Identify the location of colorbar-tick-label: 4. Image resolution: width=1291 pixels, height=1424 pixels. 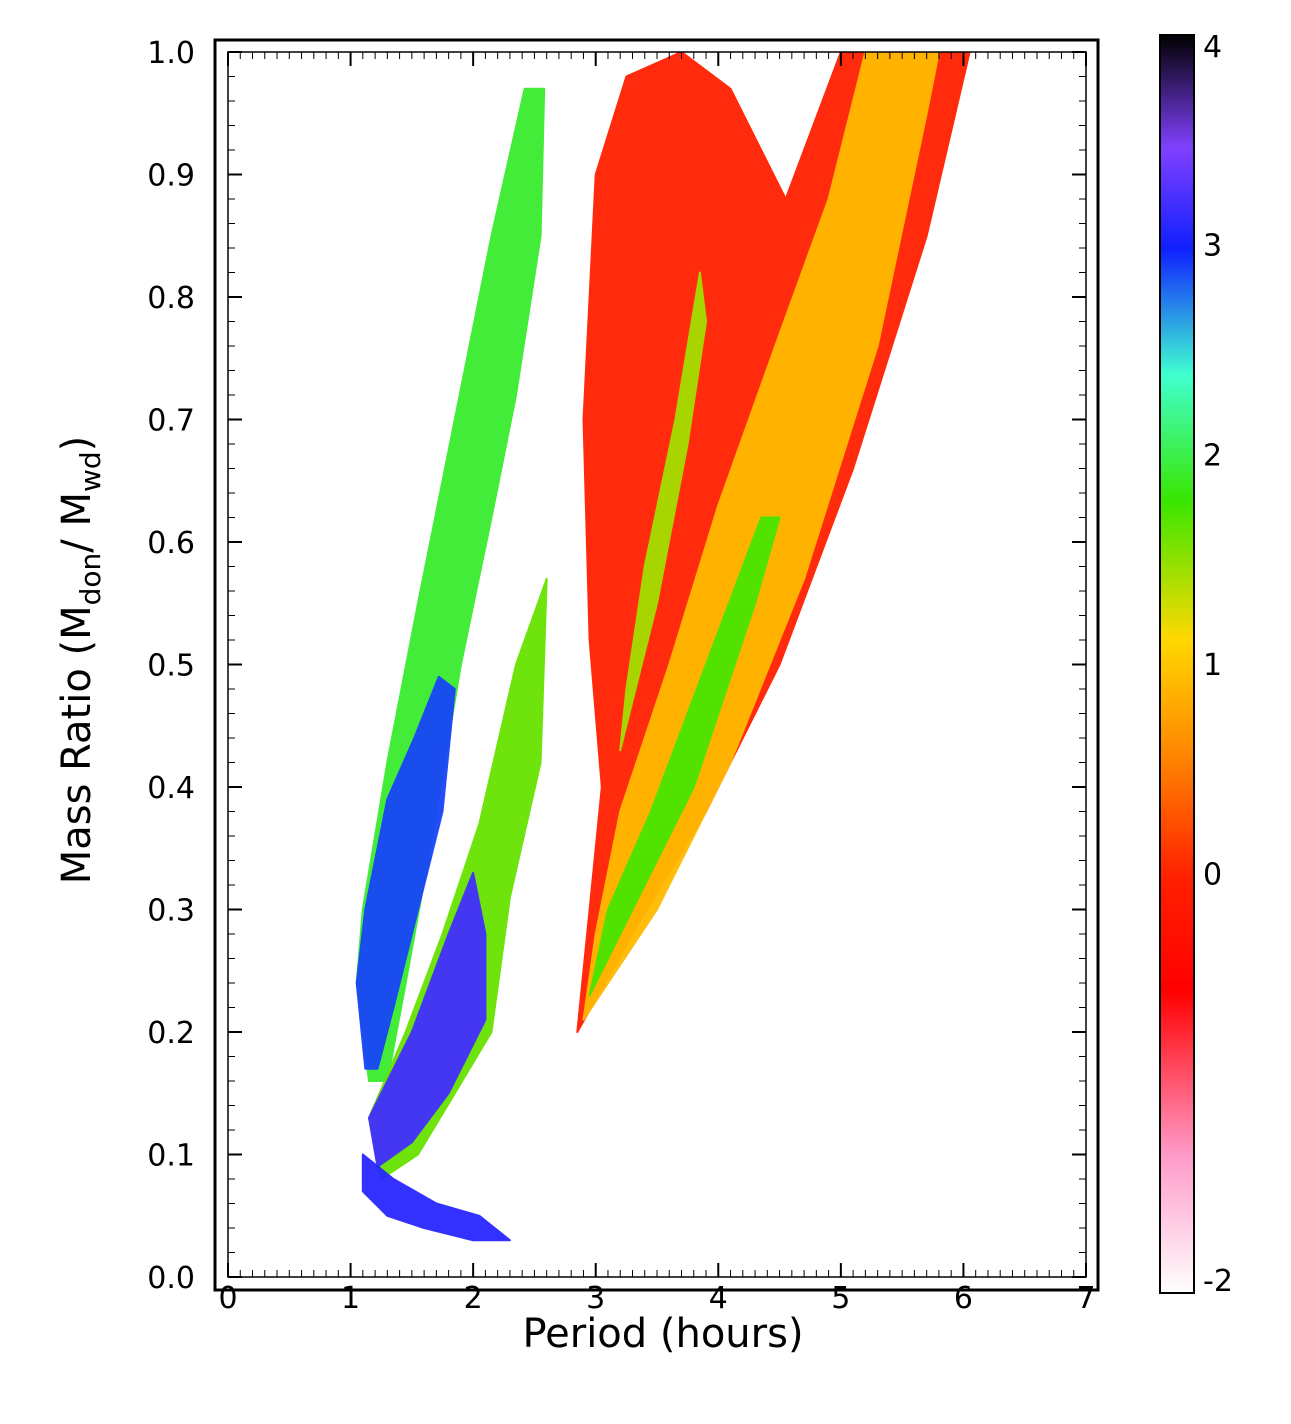
(1212, 47).